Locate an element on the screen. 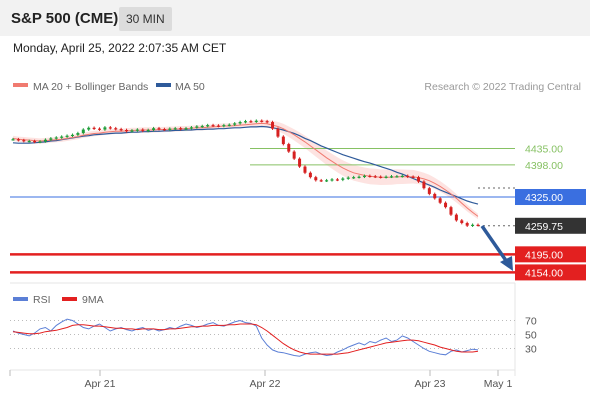  ma20-legend-label: MA 20 + Bollinger Bands is located at coordinates (90, 87).